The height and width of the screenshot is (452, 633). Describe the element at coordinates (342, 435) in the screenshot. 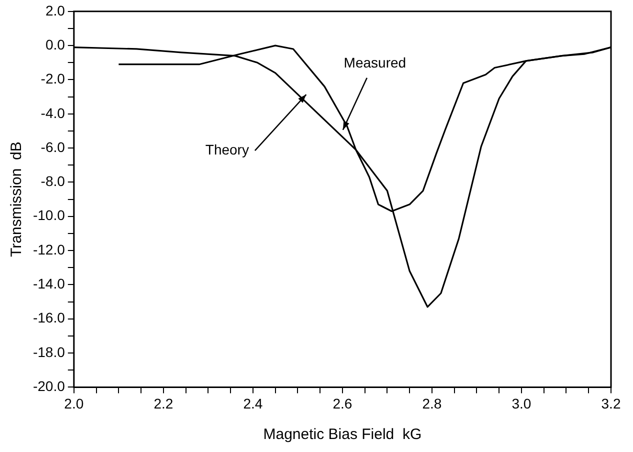

I see `x-axis-title: Magnetic Bias Field kG` at that location.